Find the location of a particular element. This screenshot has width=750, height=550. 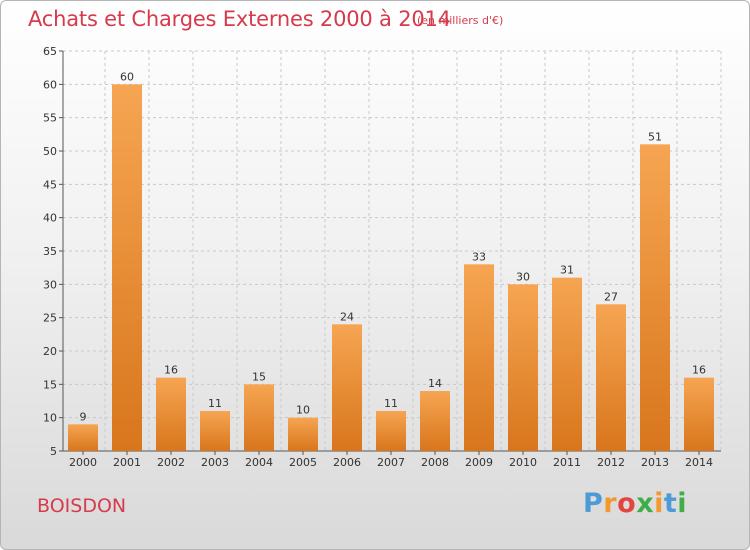

x-tick-label: 2007 is located at coordinates (391, 462).